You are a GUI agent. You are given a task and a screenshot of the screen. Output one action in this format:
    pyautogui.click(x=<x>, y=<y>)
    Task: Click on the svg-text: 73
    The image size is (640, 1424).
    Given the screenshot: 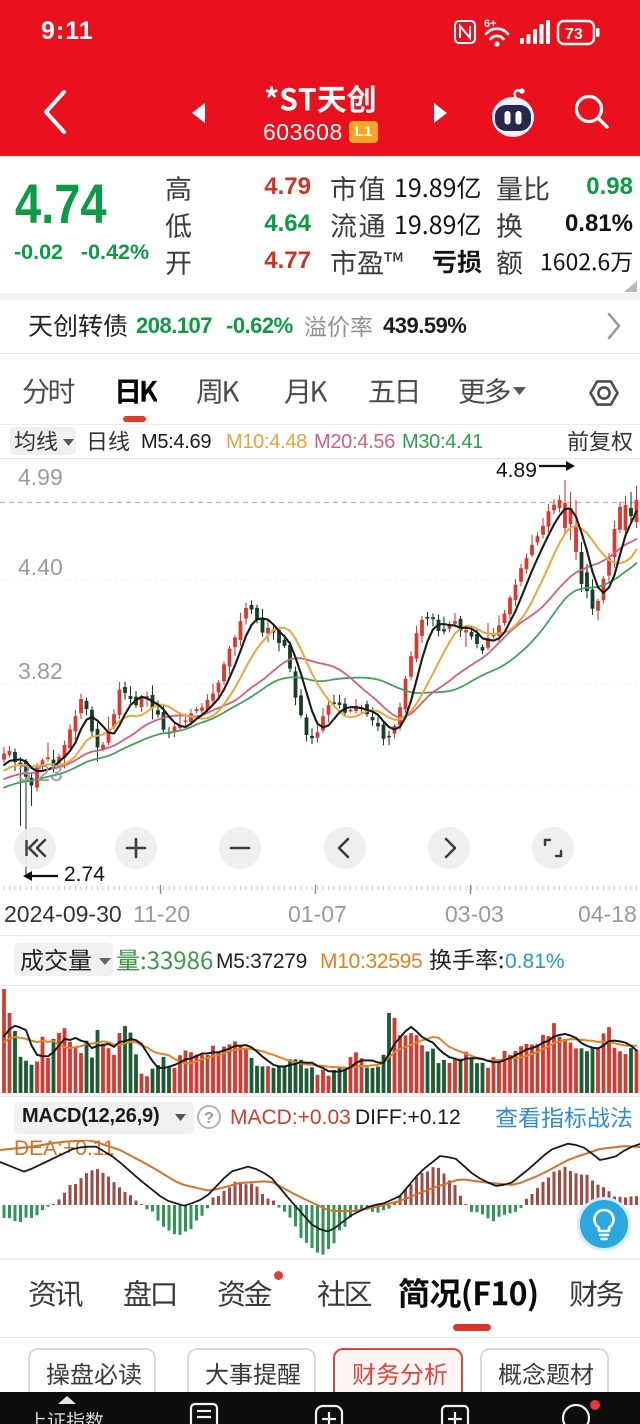 What is the action you would take?
    pyautogui.click(x=574, y=34)
    